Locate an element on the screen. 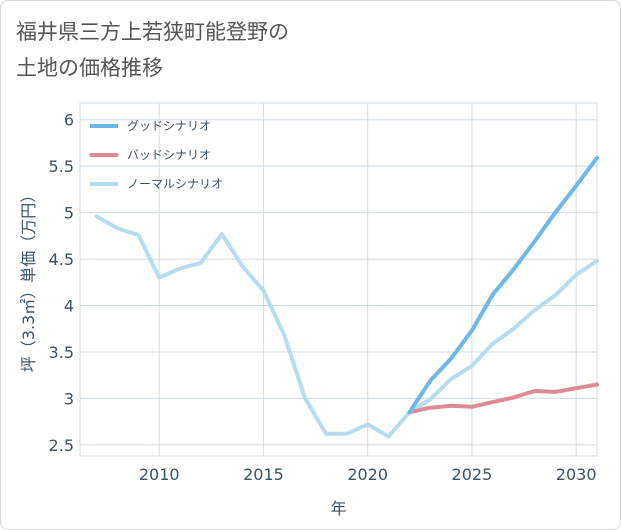 This screenshot has height=530, width=621. y-tick-label: 3.5 is located at coordinates (61, 352).